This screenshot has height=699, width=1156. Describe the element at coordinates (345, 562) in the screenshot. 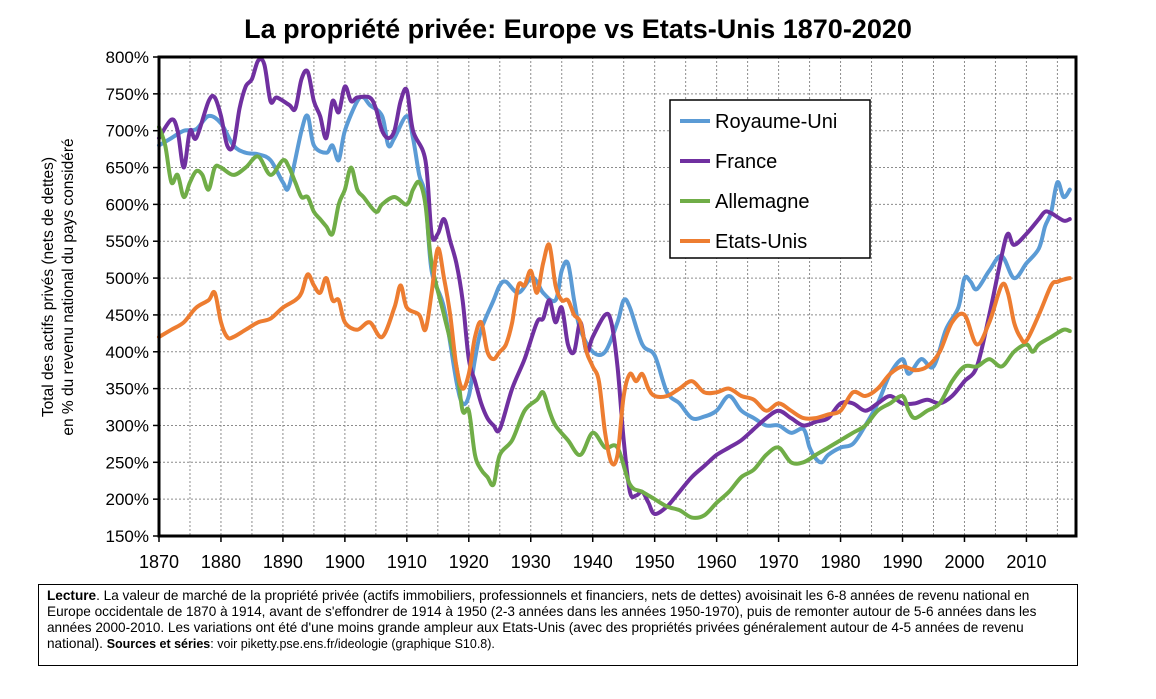

I see `x-tick-label: 1900` at that location.